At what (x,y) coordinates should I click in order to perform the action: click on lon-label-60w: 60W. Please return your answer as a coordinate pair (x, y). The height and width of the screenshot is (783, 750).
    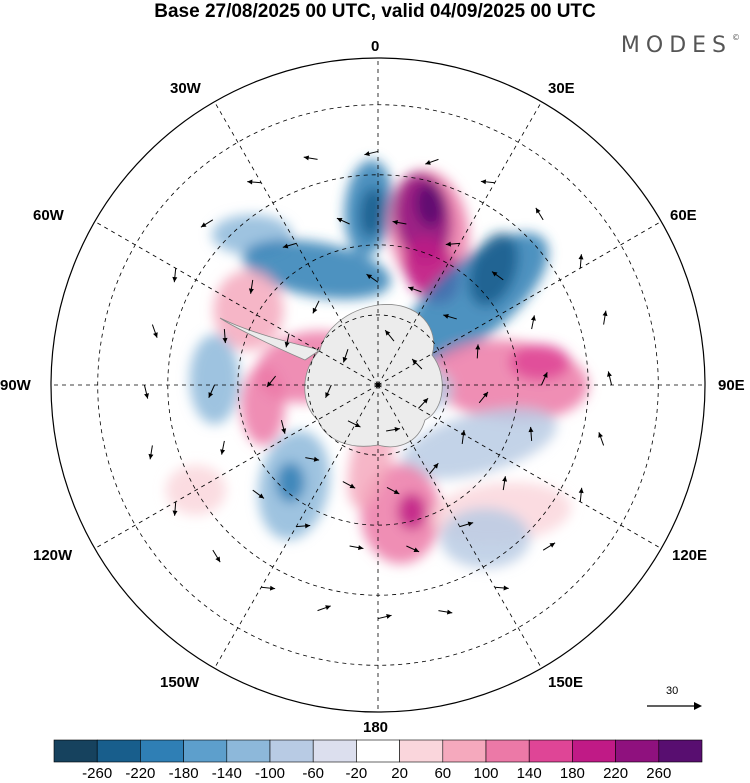
    Looking at the image, I should click on (48, 215).